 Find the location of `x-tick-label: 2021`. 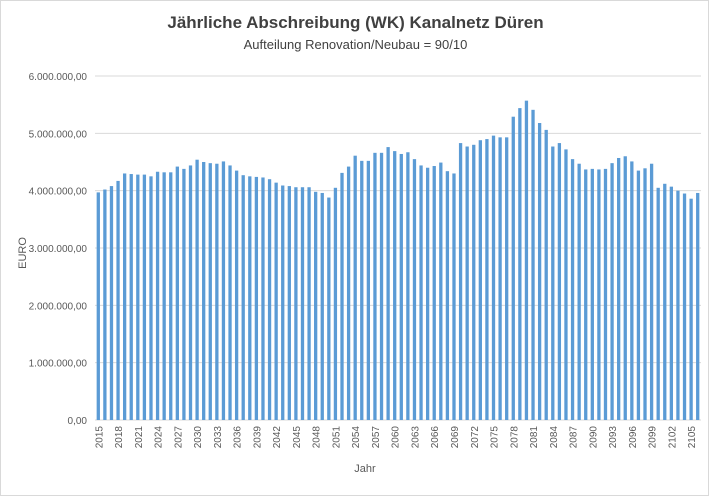

x-tick-label: 2021 is located at coordinates (139, 437).